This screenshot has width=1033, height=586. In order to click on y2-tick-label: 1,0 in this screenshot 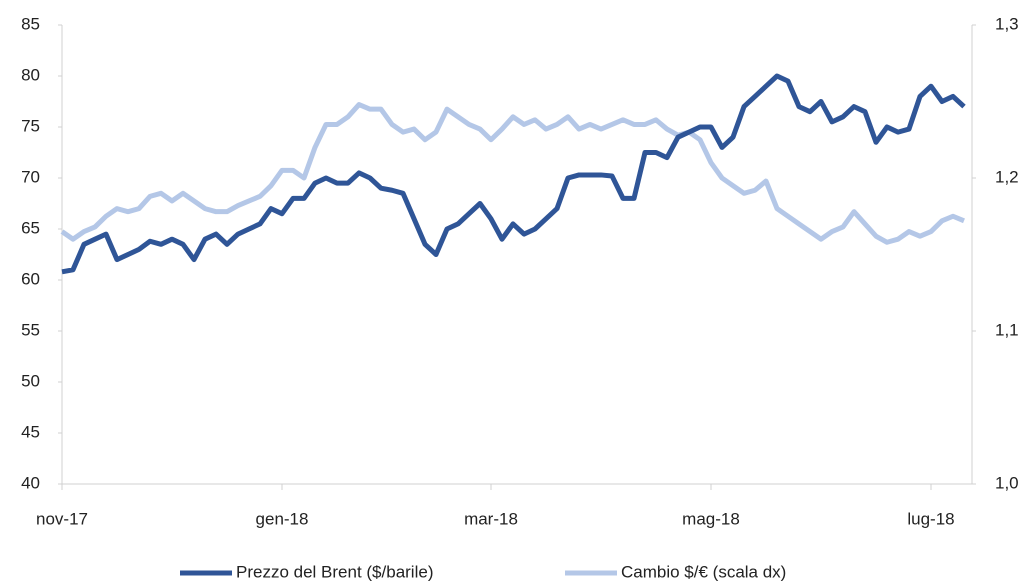, I will do `click(1007, 482)`.